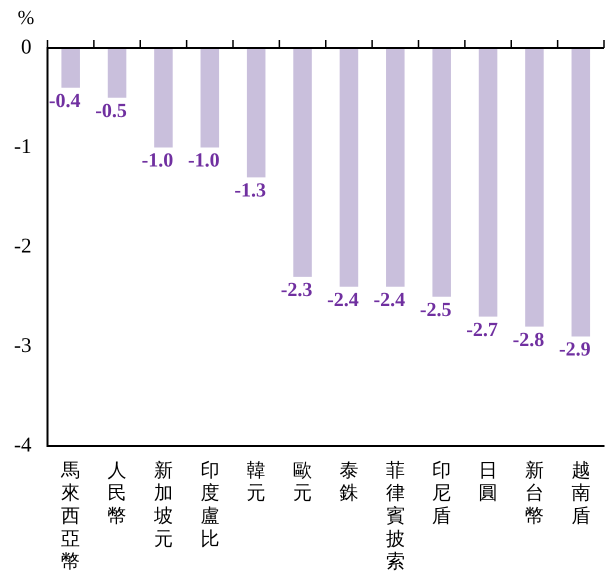 This screenshot has width=606, height=588. What do you see at coordinates (26, 46) in the screenshot?
I see `y-tick-label: 0` at bounding box center [26, 46].